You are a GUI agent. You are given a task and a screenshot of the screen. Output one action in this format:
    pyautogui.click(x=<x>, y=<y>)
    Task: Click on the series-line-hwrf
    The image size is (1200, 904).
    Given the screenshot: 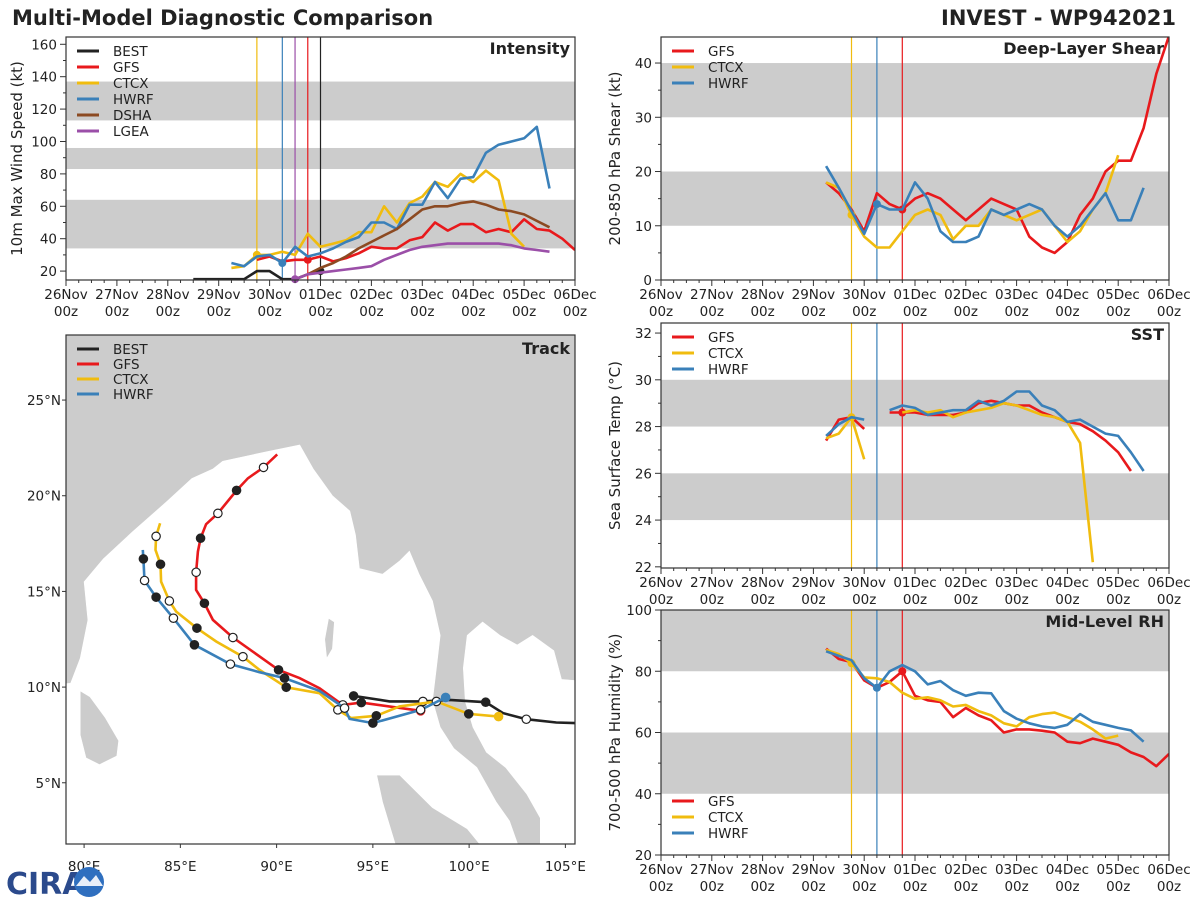 What is the action you would take?
    pyautogui.click(x=985, y=431)
    